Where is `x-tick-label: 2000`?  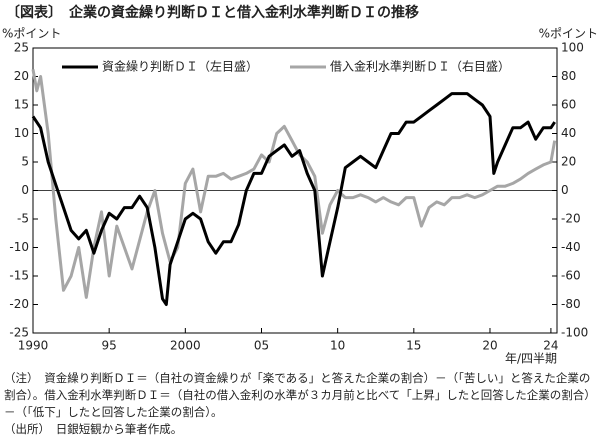
x-tick-label: 2000 is located at coordinates (185, 346).